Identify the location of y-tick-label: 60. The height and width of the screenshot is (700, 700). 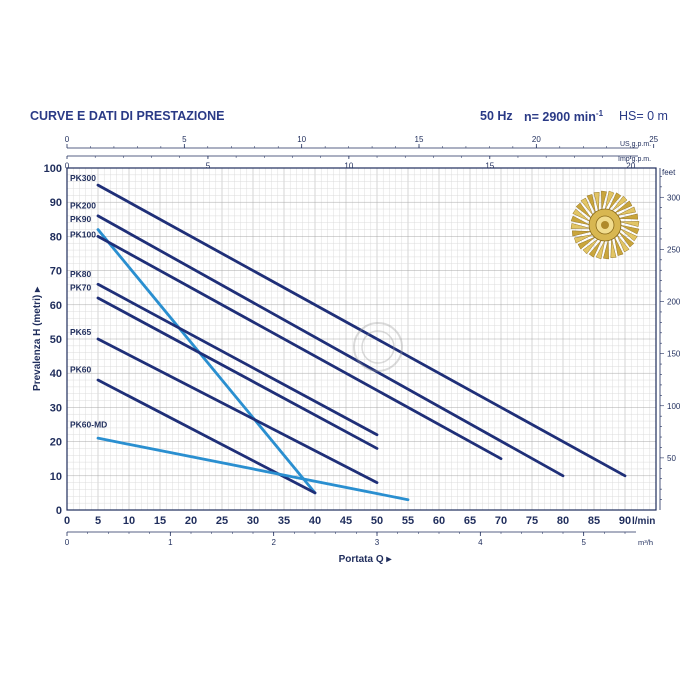
(56, 306).